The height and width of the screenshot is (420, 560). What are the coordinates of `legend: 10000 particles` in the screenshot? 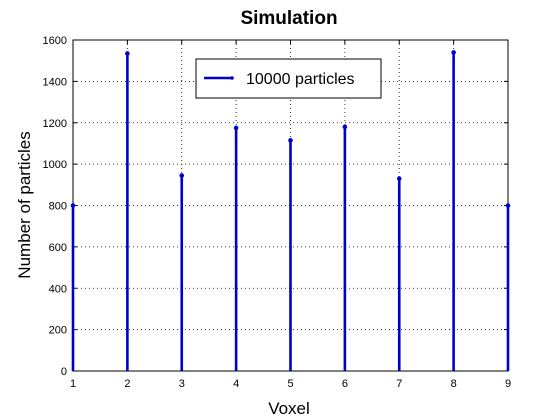 It's located at (288, 78).